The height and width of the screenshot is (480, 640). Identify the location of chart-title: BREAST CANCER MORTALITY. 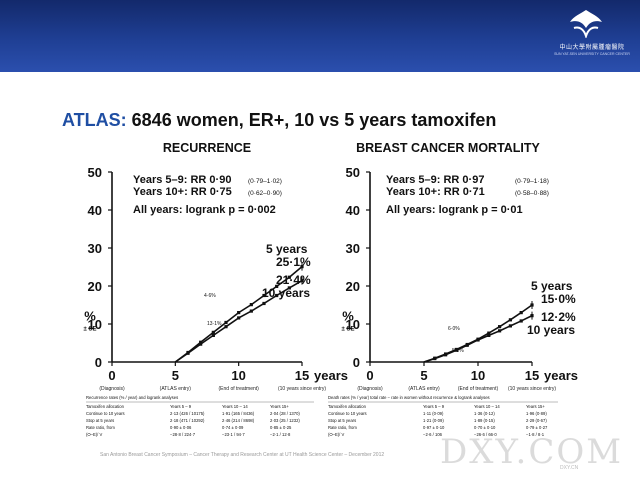
(448, 148).